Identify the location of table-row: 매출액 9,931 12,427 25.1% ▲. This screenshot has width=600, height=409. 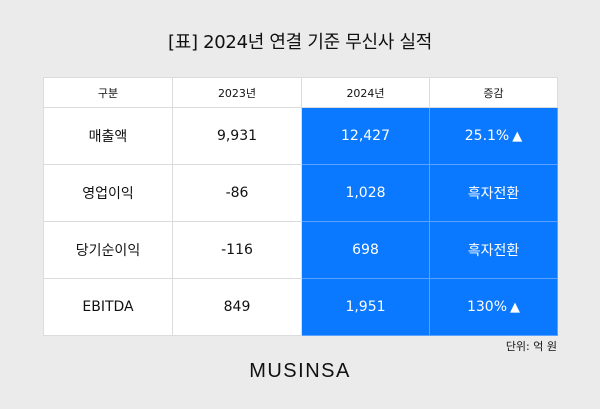
(300, 136).